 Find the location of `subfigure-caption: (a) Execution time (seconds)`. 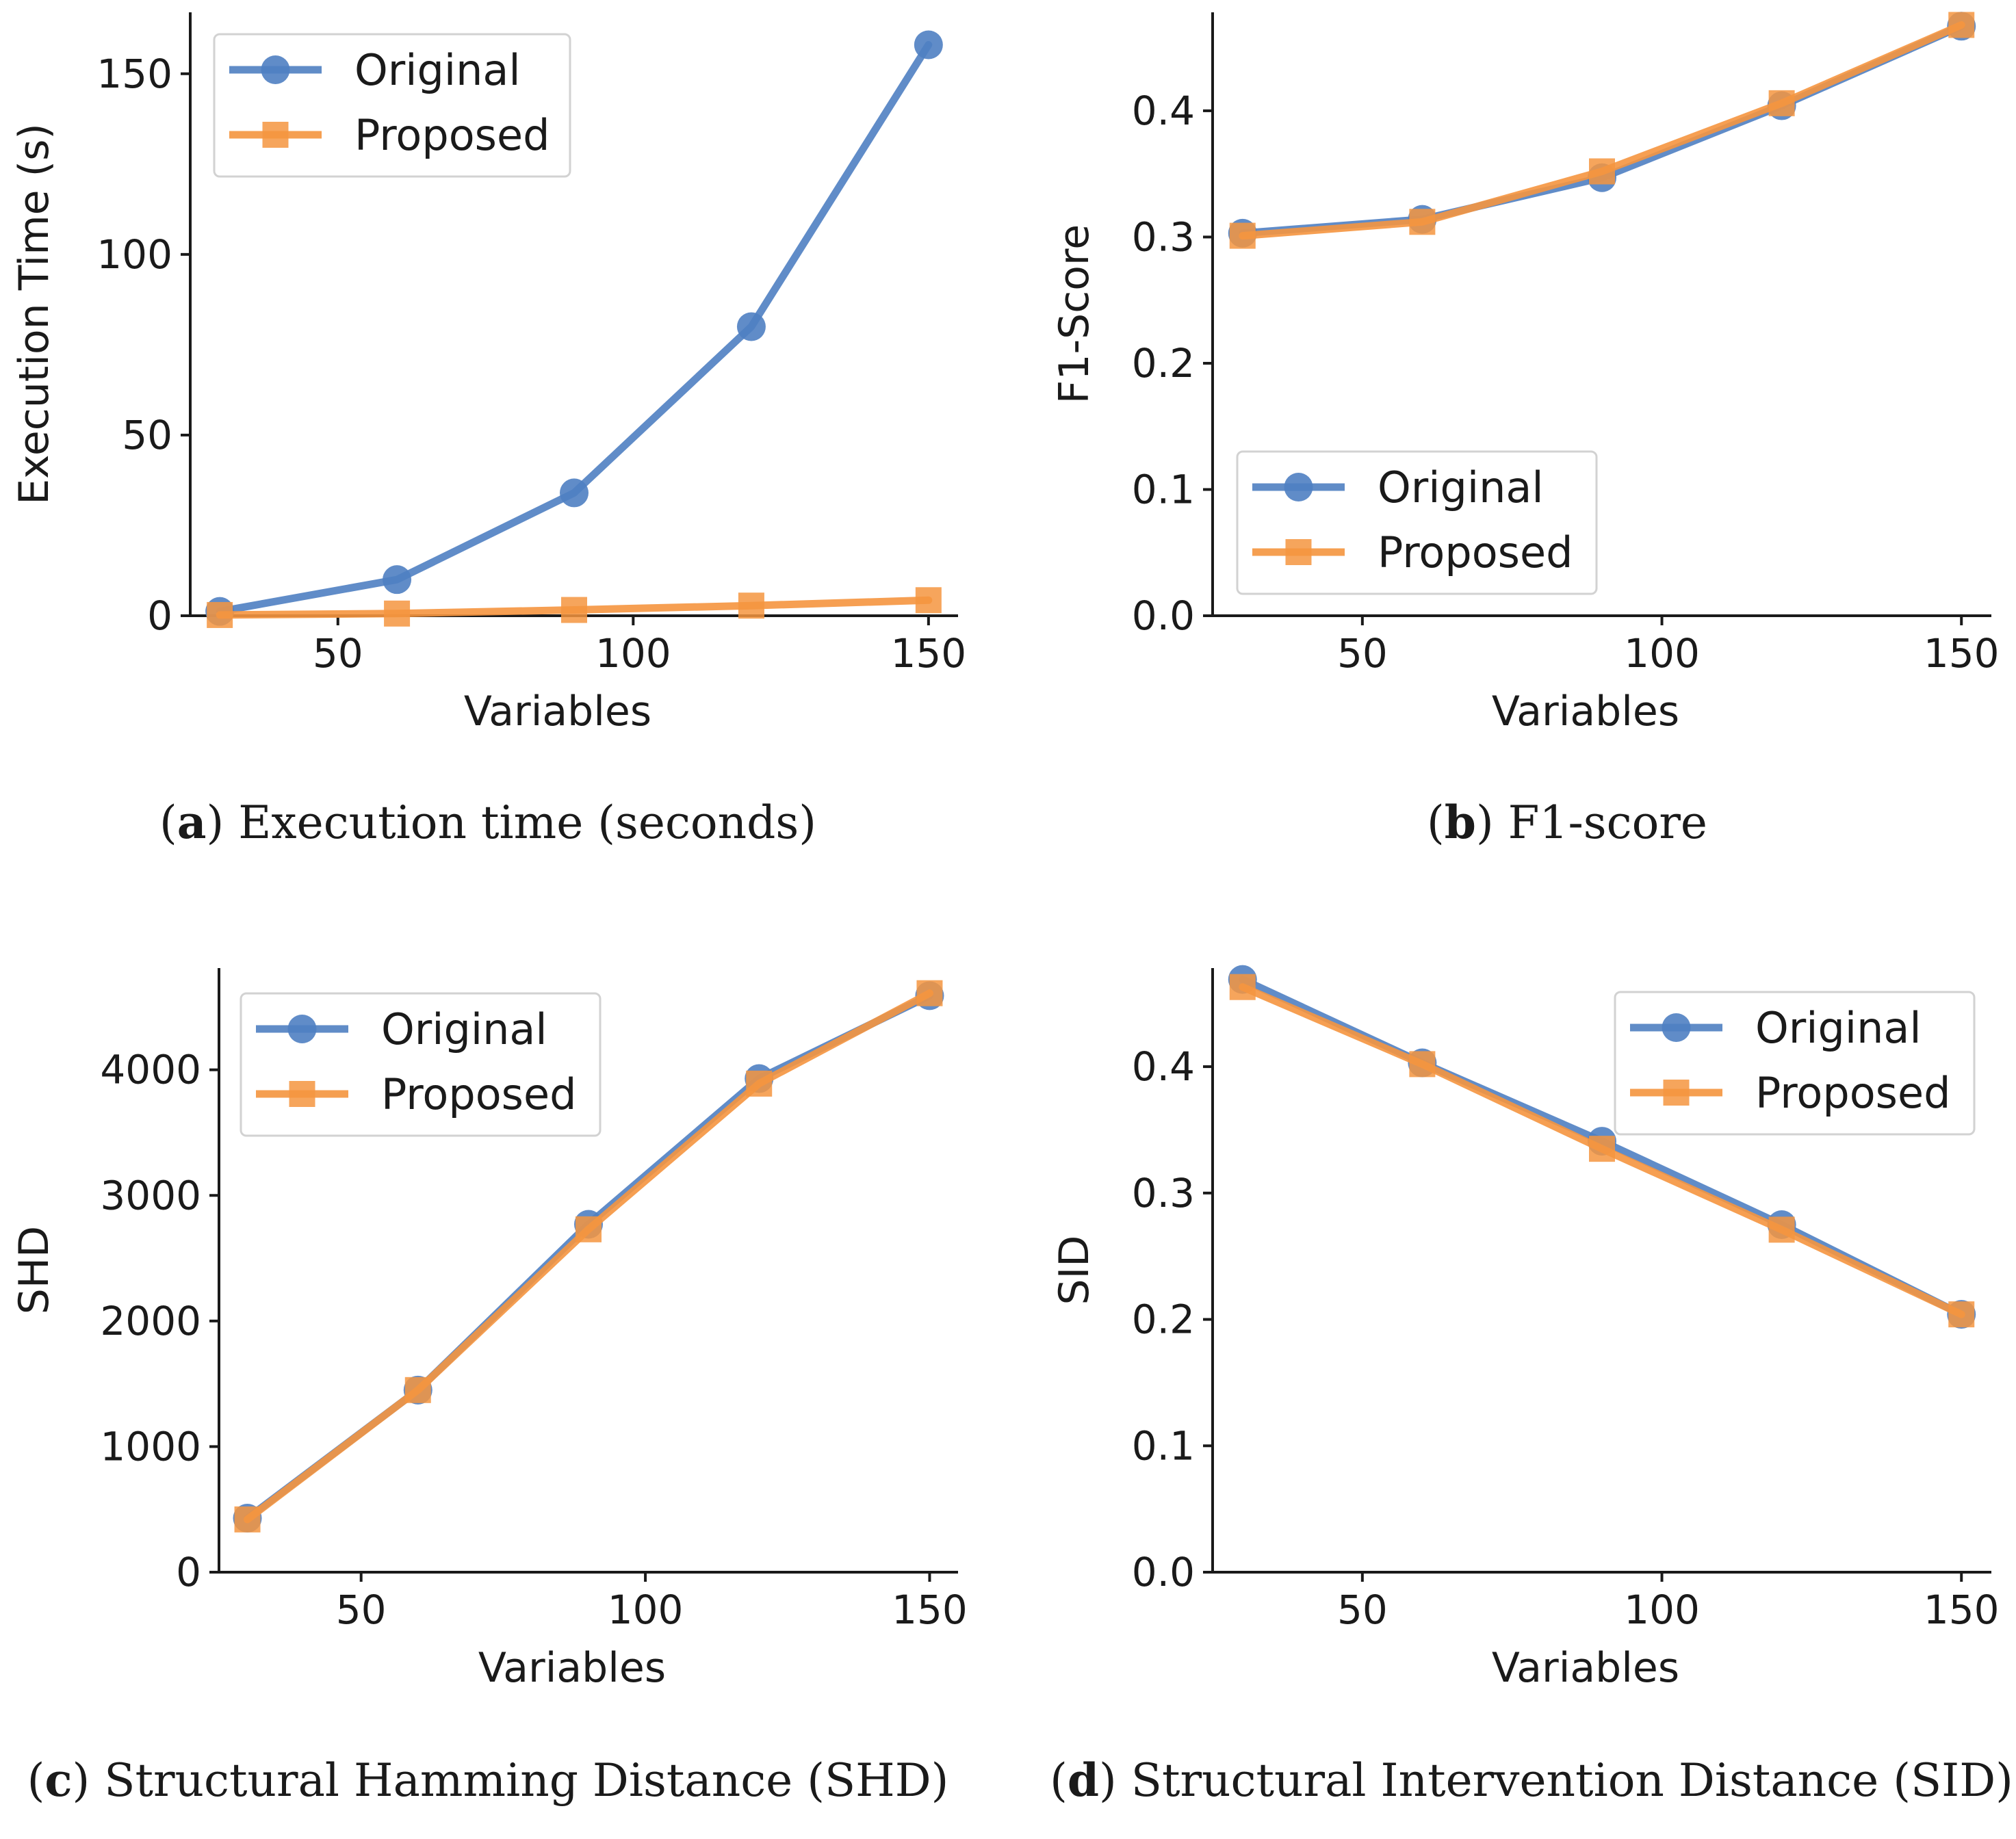

subfigure-caption: (a) Execution time (seconds) is located at coordinates (487, 823).